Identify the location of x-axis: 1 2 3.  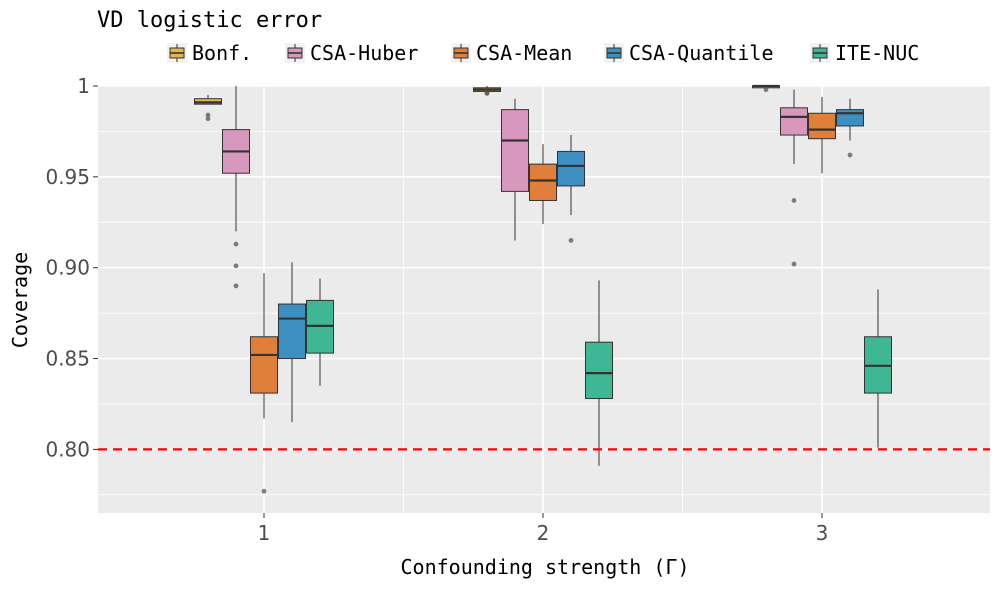
(543, 529).